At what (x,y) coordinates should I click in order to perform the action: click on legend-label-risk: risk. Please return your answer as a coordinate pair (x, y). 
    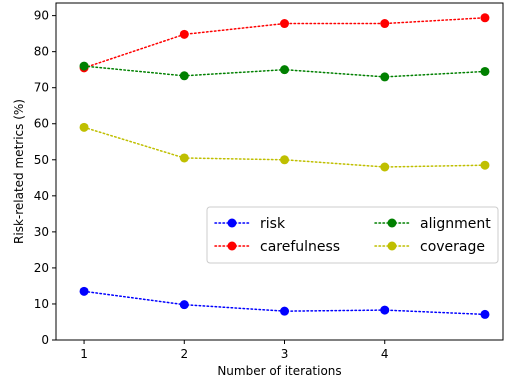
    Looking at the image, I should click on (273, 224).